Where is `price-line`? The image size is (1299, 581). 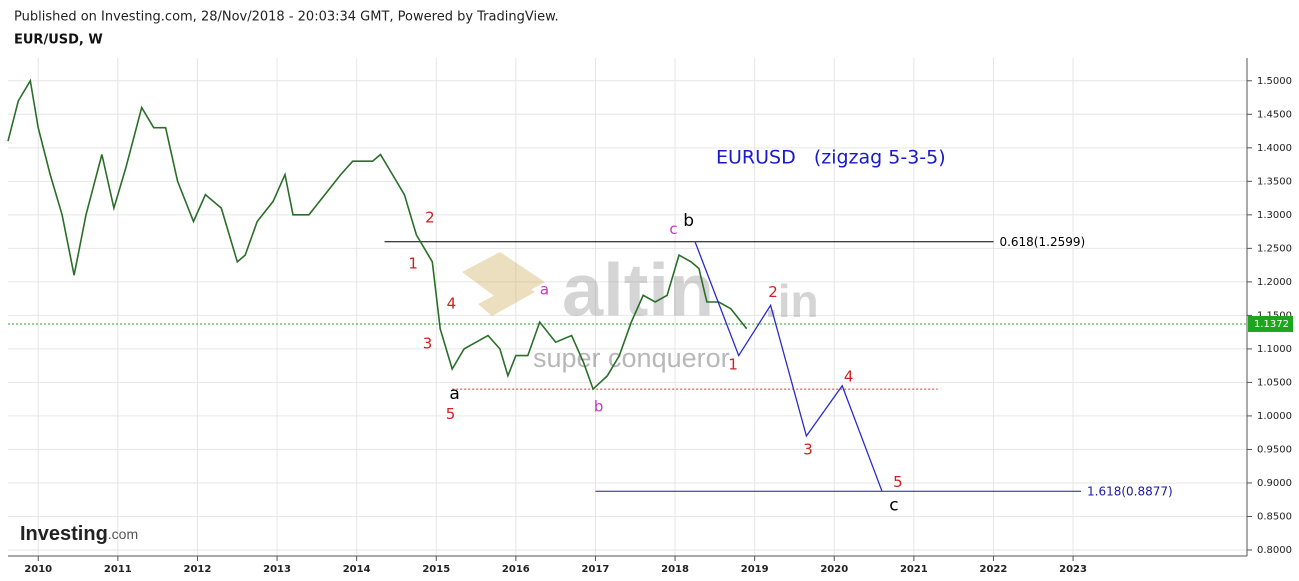 price-line is located at coordinates (788, 366).